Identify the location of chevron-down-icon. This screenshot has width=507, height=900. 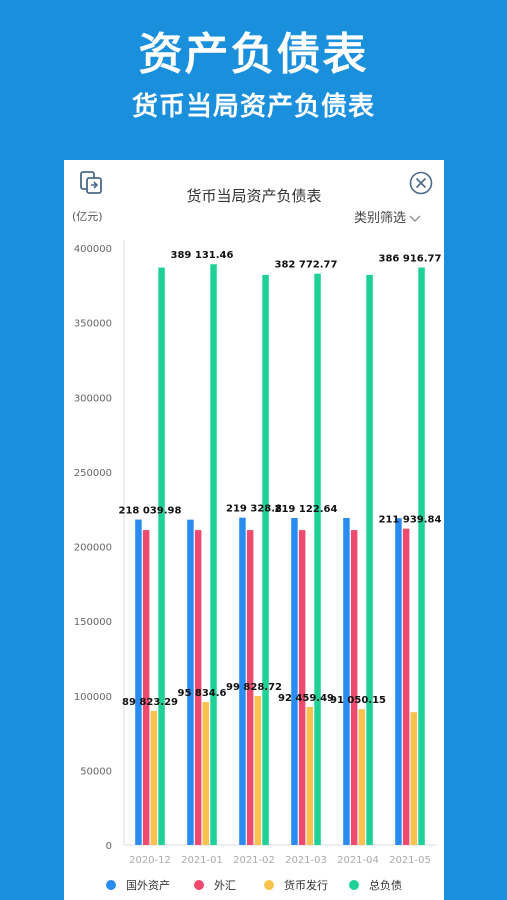
(415, 218).